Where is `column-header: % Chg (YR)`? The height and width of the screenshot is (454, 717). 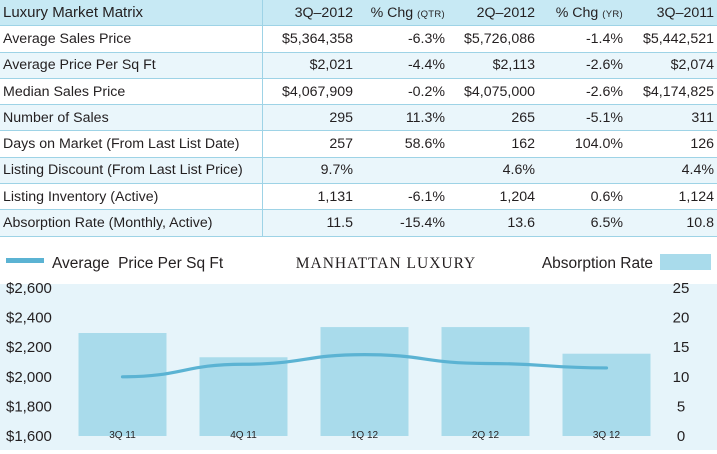 column-header: % Chg (YR) is located at coordinates (582, 13).